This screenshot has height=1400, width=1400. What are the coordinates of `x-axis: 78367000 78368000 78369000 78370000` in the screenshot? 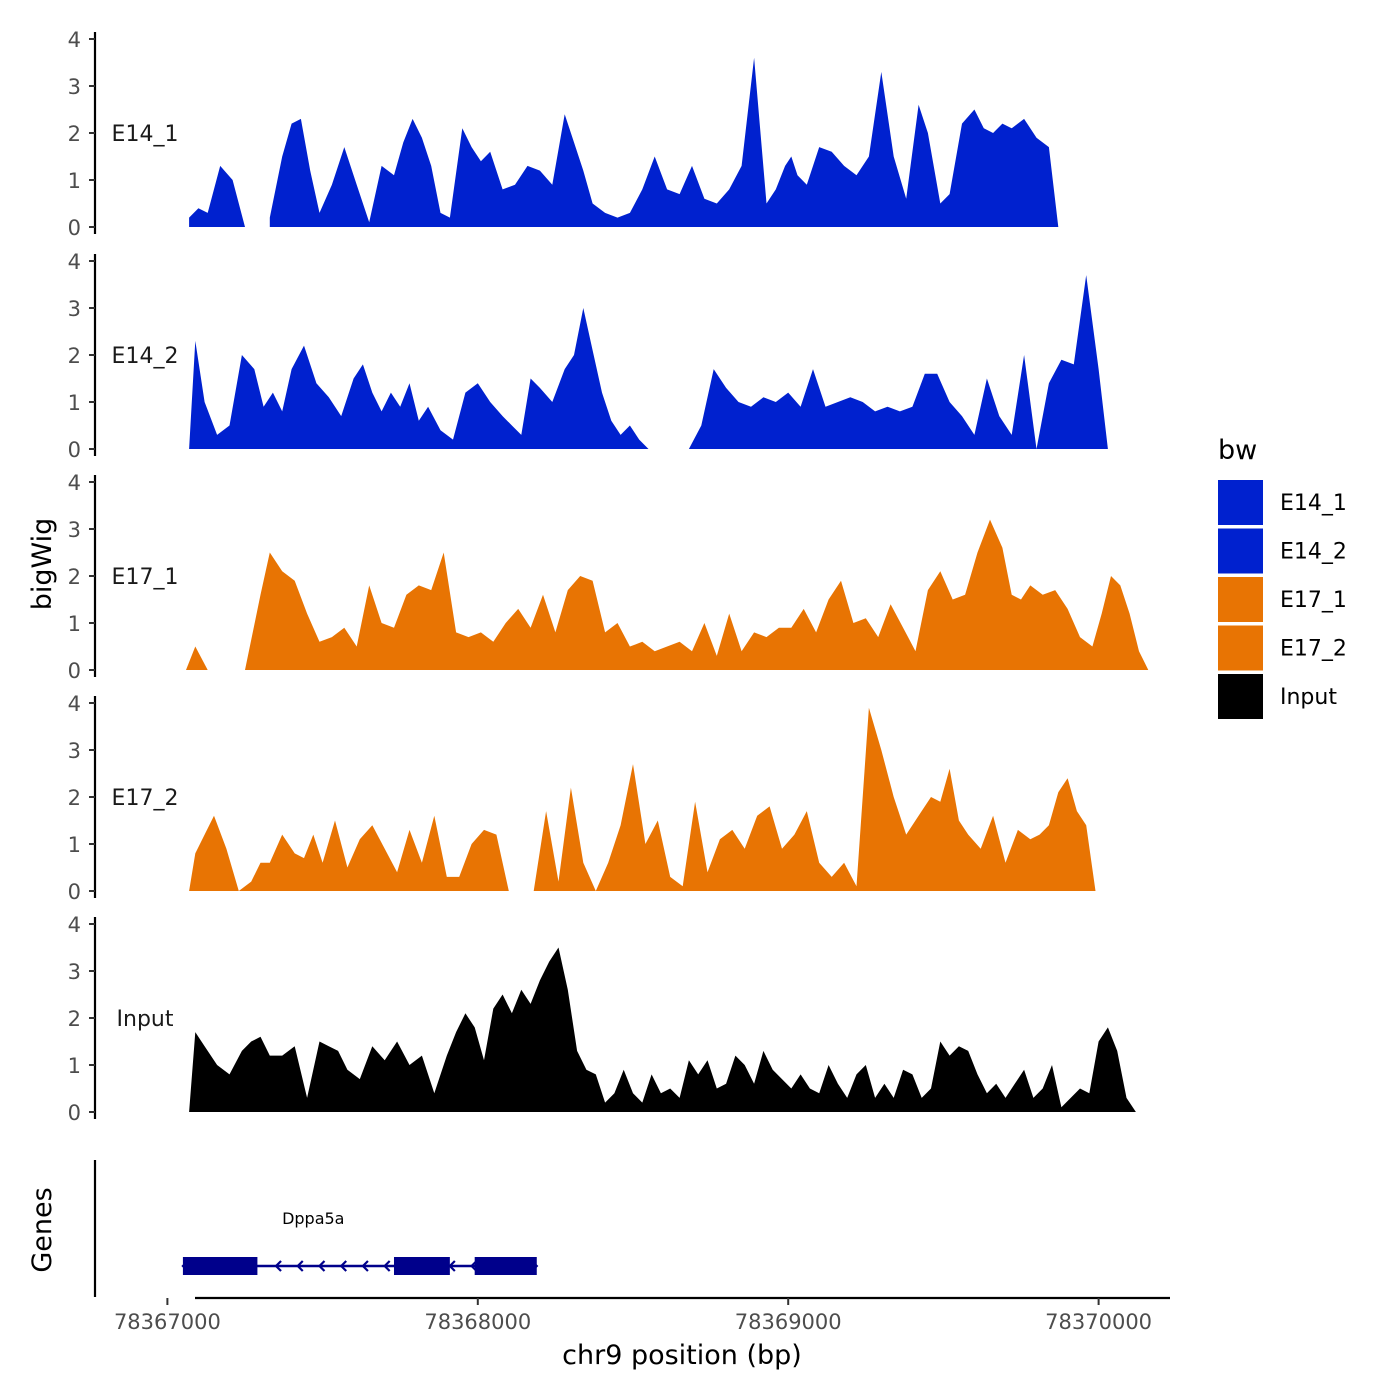 It's located at (642, 1315).